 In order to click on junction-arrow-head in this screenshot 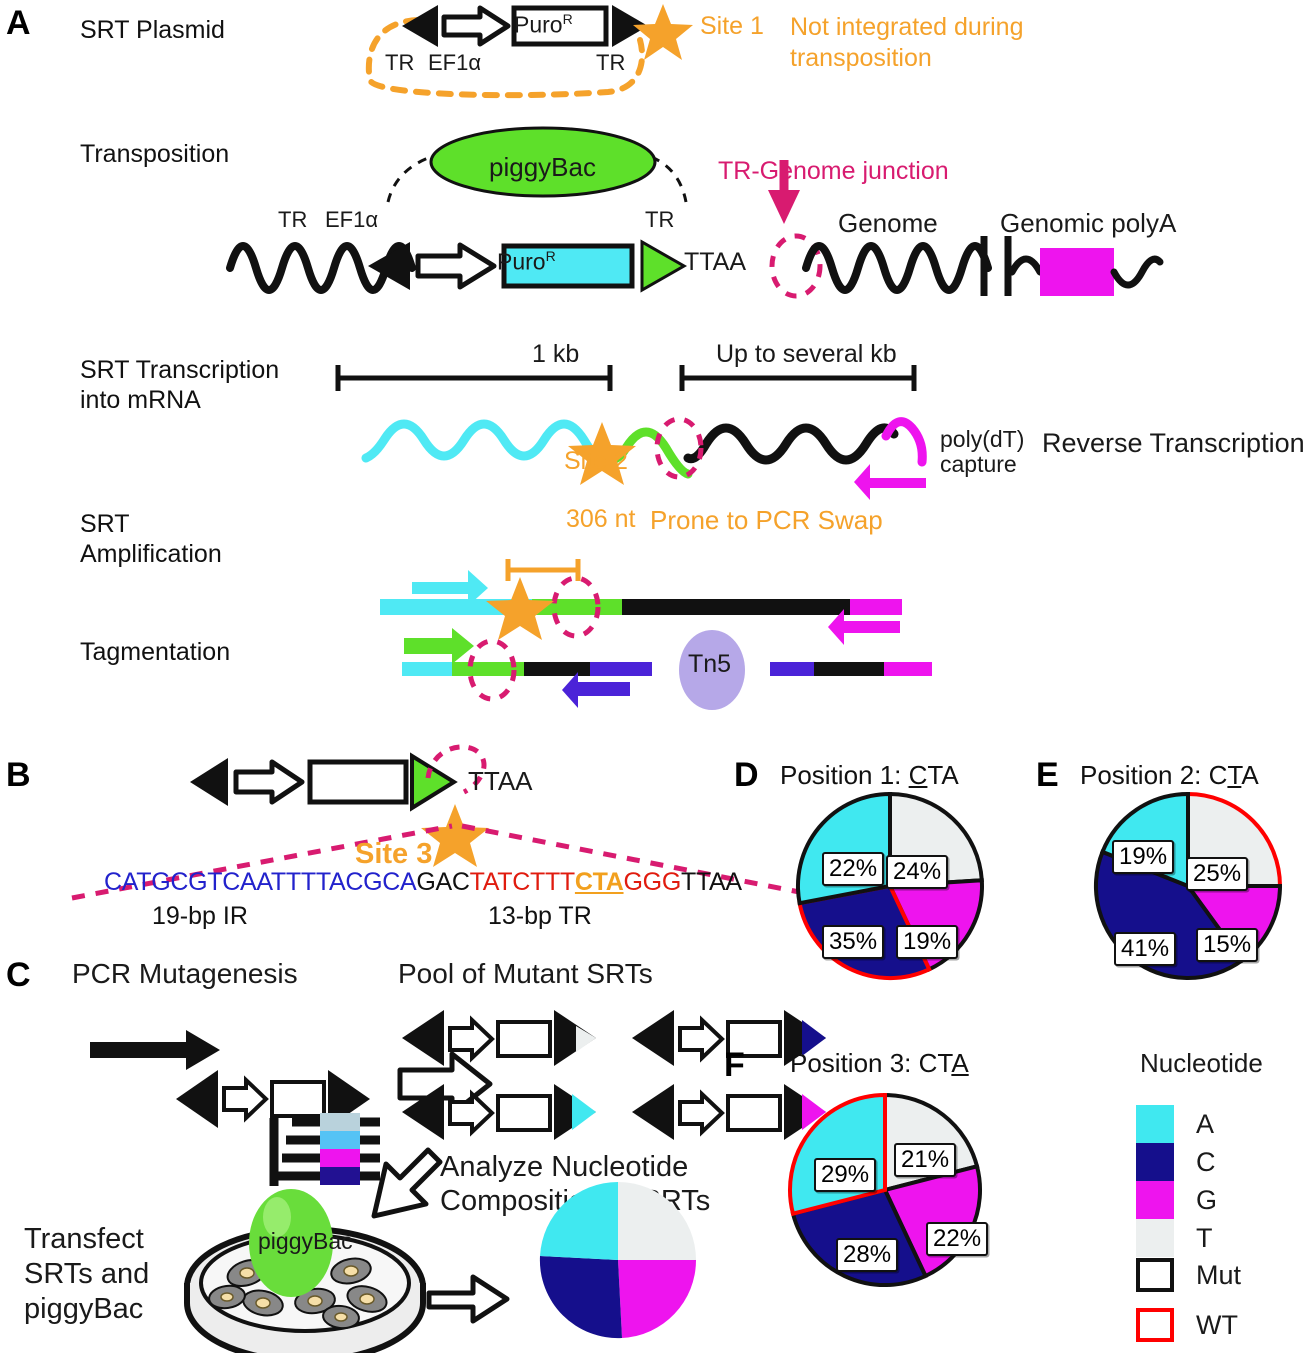, I will do `click(784, 207)`.